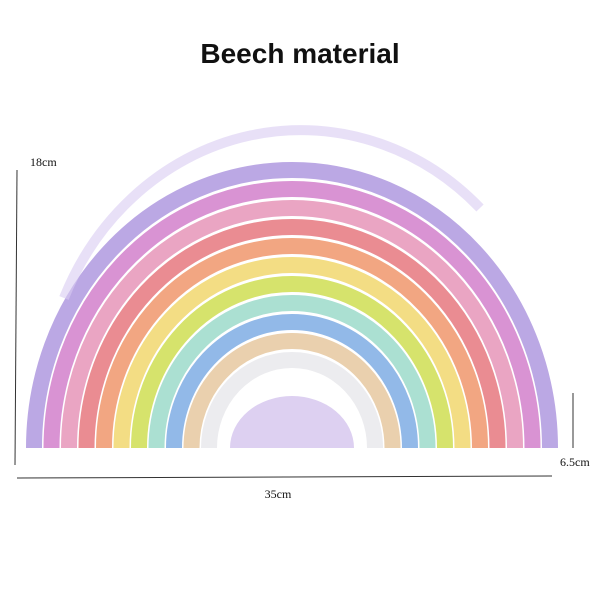 Image resolution: width=600 pixels, height=600 pixels. What do you see at coordinates (575, 462) in the screenshot?
I see `depth-label: 6.5cm` at bounding box center [575, 462].